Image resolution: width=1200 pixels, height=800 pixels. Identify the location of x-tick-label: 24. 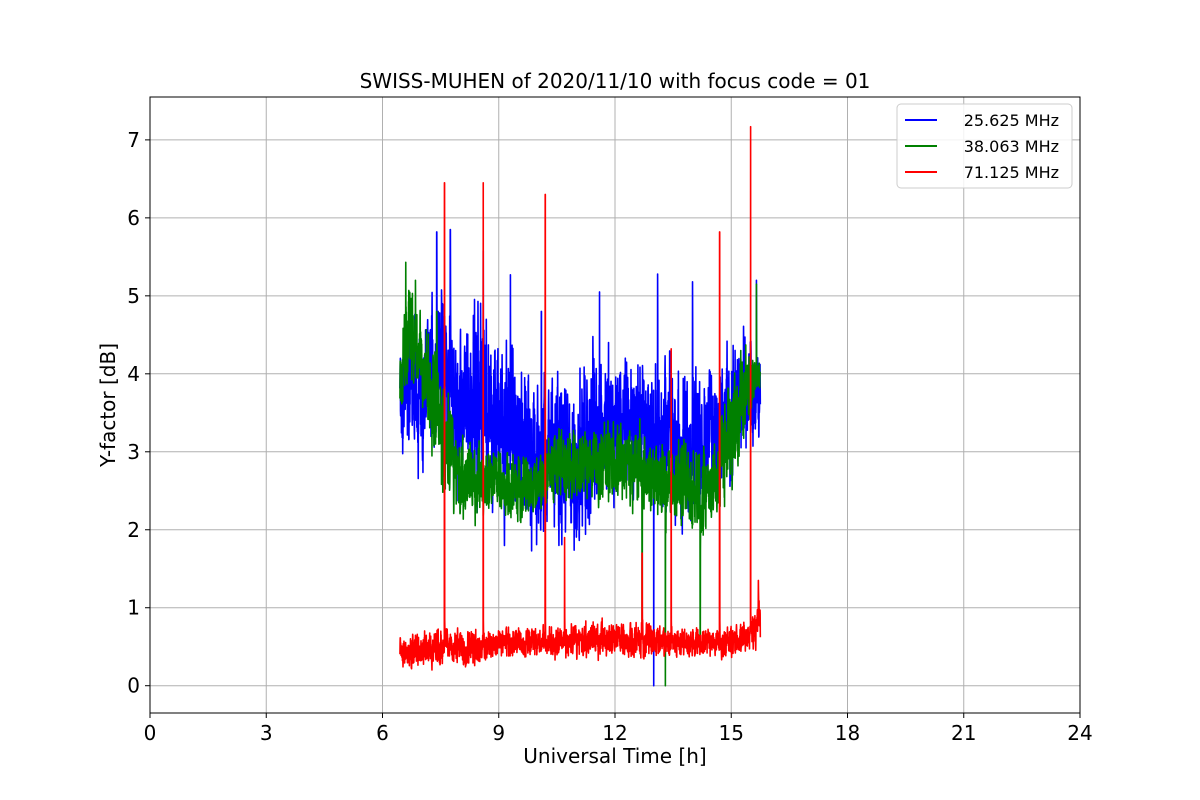
(1079, 733).